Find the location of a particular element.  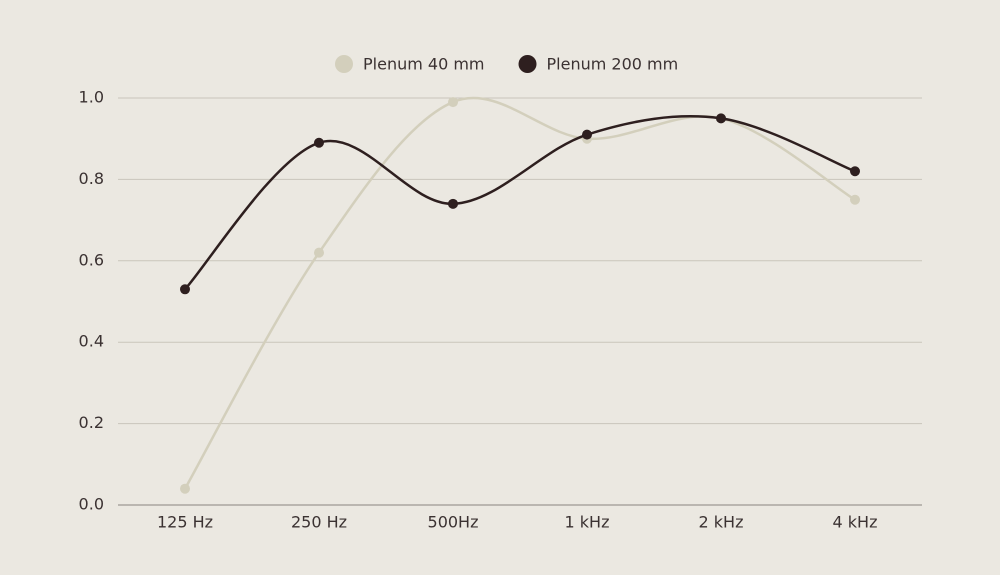

y-tick-label: 0.0 is located at coordinates (91, 504).